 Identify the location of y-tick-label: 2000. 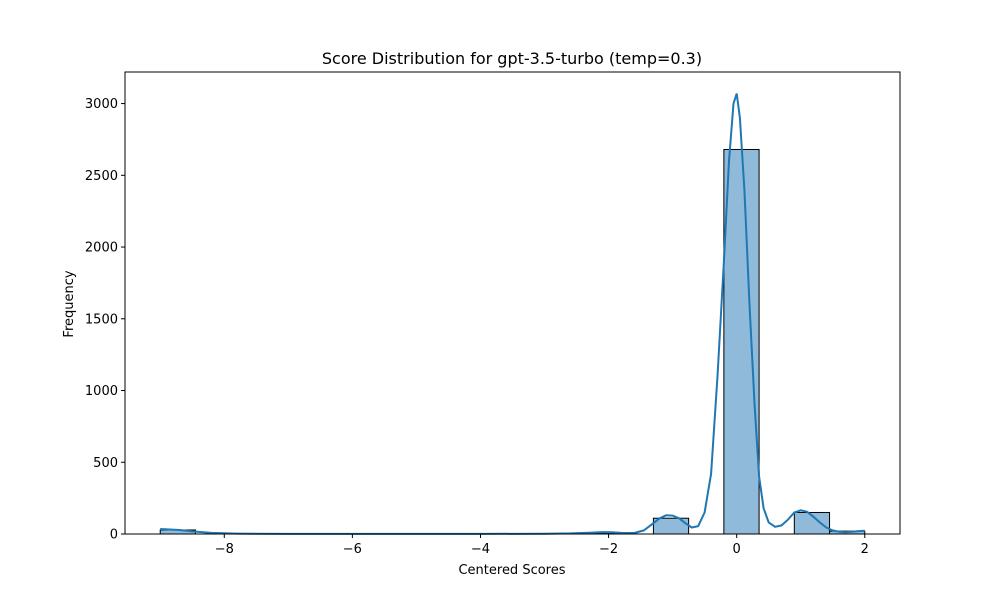
(101, 248).